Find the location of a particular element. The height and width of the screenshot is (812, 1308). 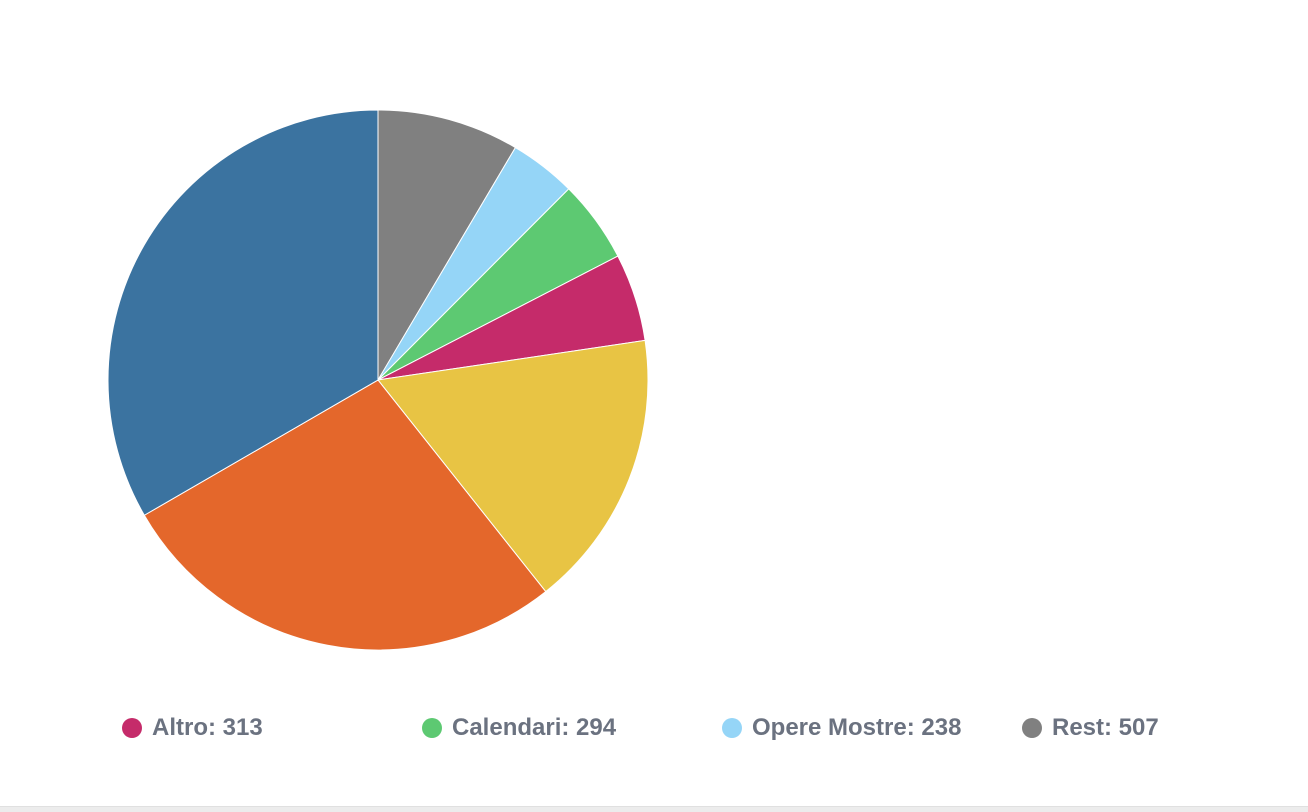

legend-item-calendari: Calendari: 294 is located at coordinates (519, 728).